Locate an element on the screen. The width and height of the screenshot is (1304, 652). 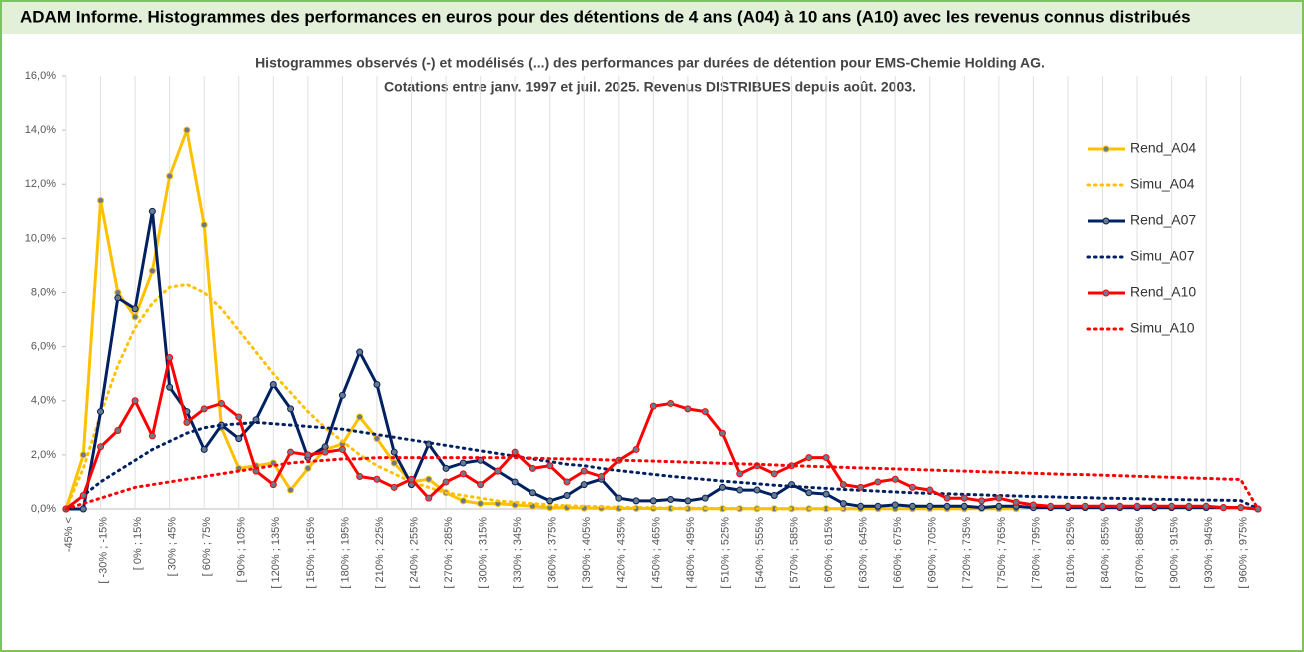
x-tick-label: [ 930% ; 945% is located at coordinates (1209, 553).